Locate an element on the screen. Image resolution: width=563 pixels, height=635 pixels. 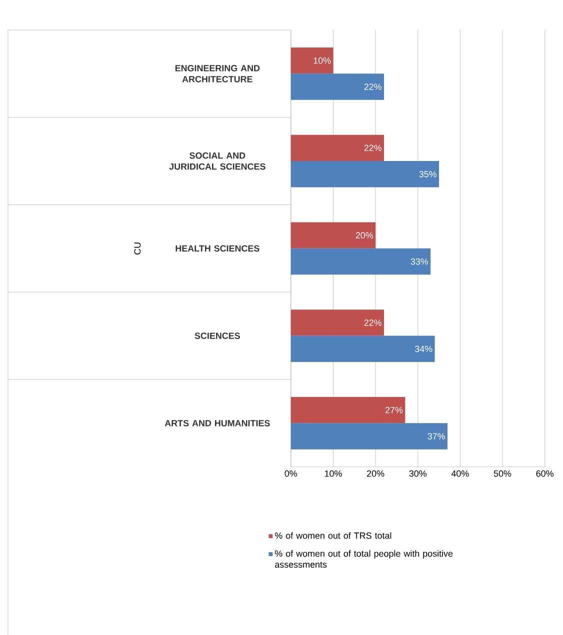
data-label: 33% is located at coordinates (419, 261).